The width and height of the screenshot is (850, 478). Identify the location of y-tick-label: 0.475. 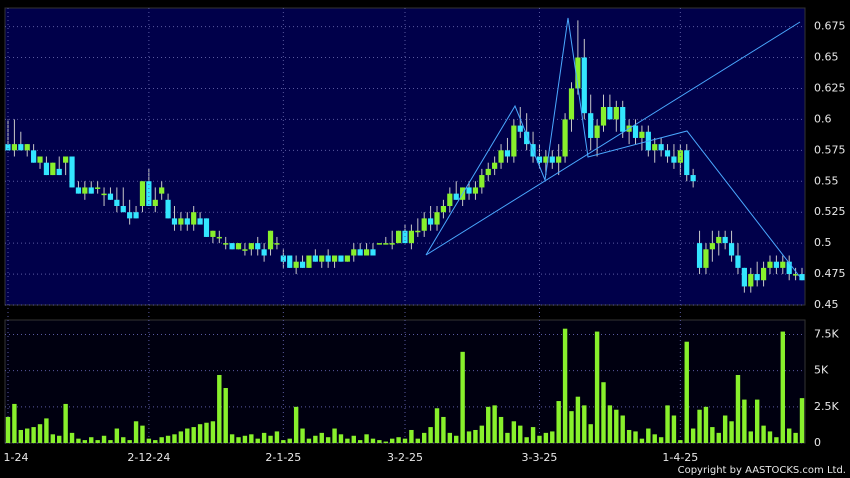
(830, 273).